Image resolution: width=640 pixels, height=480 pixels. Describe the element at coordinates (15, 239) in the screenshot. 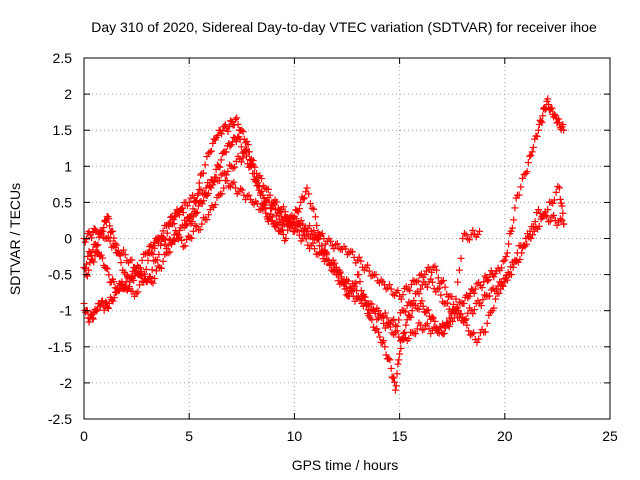

I see `y-axis-label: SDTVAR / TECUs` at that location.